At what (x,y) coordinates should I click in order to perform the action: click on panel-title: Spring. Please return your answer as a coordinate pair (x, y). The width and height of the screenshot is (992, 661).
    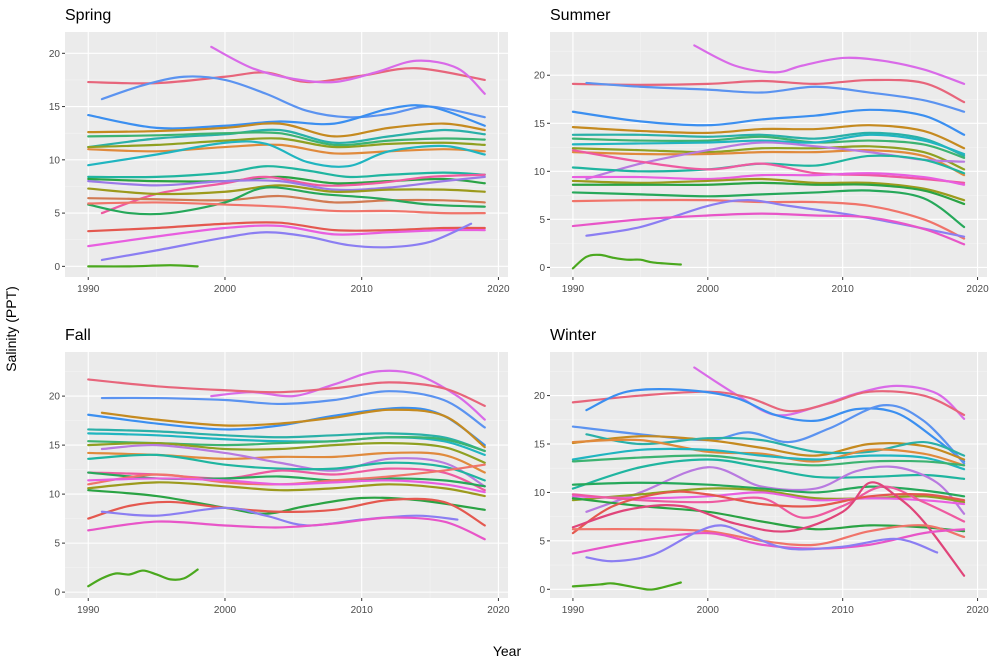
    Looking at the image, I should click on (88, 15).